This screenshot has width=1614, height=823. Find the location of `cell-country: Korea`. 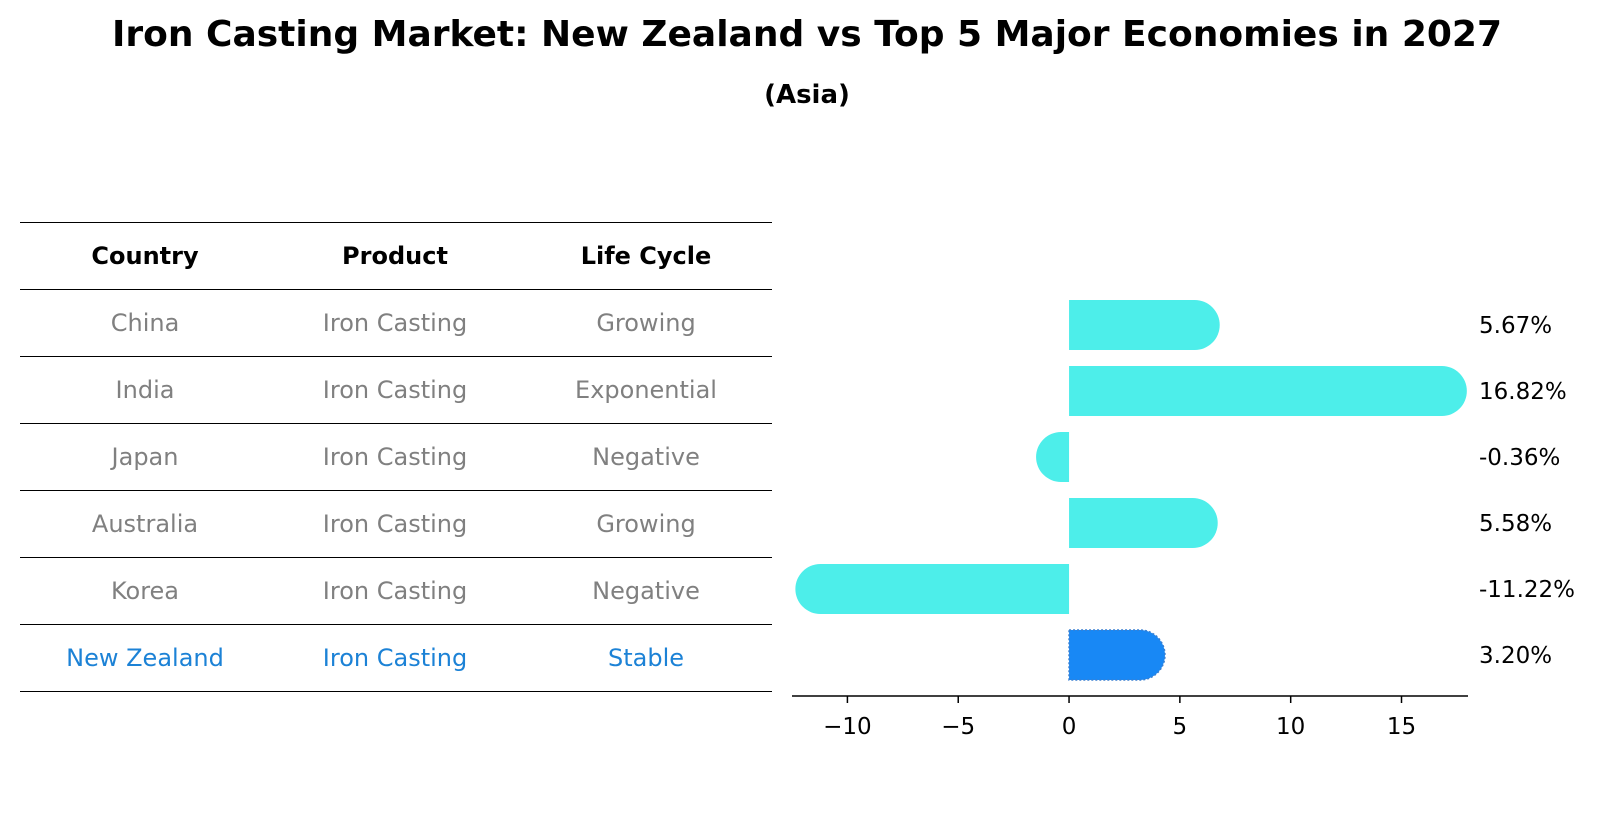

cell-country: Korea is located at coordinates (145, 591).